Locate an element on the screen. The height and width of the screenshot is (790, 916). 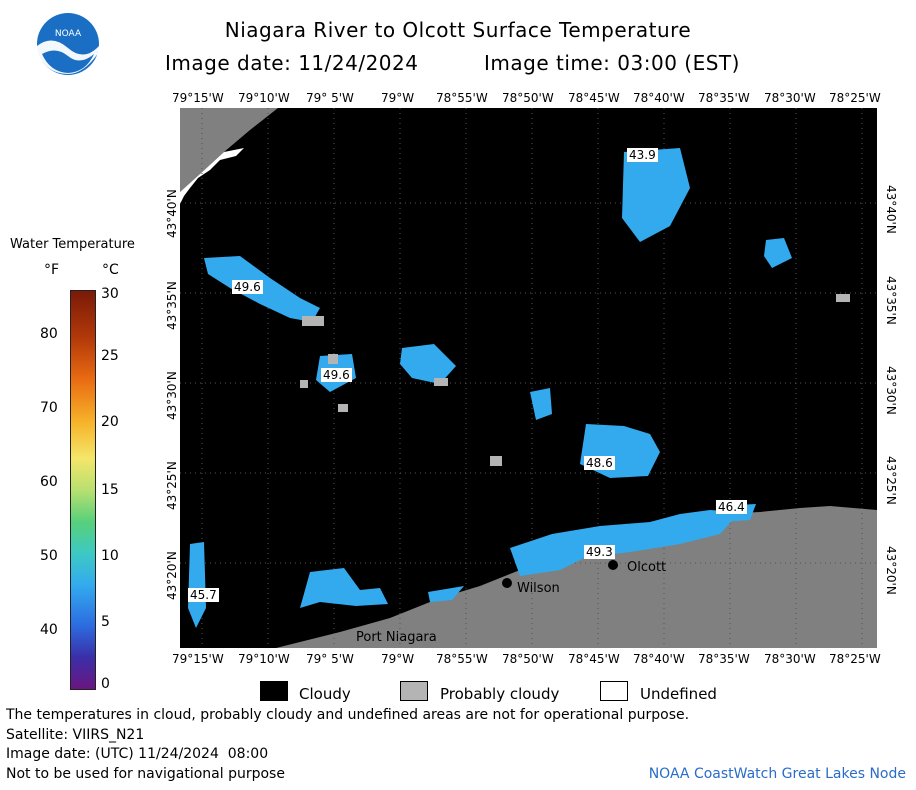
olcott-marker is located at coordinates (613, 565).